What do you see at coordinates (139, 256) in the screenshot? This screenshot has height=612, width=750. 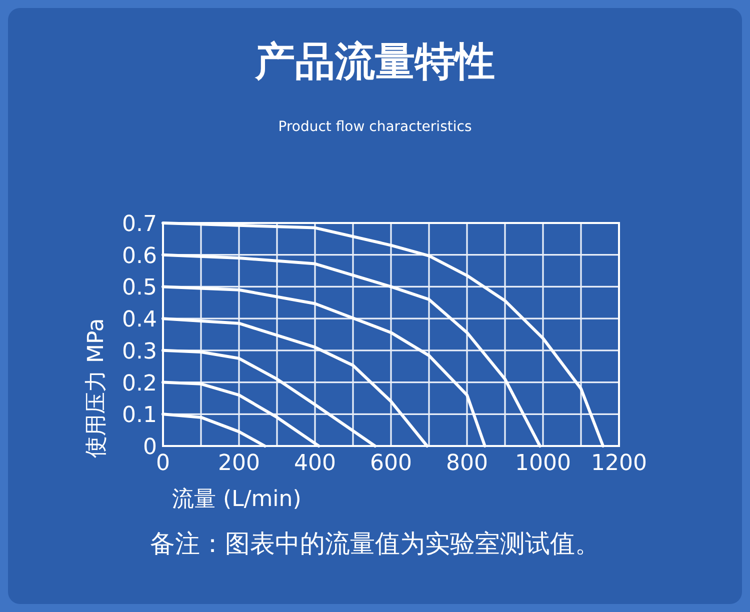 I see `y-tick-label: 0.6` at bounding box center [139, 256].